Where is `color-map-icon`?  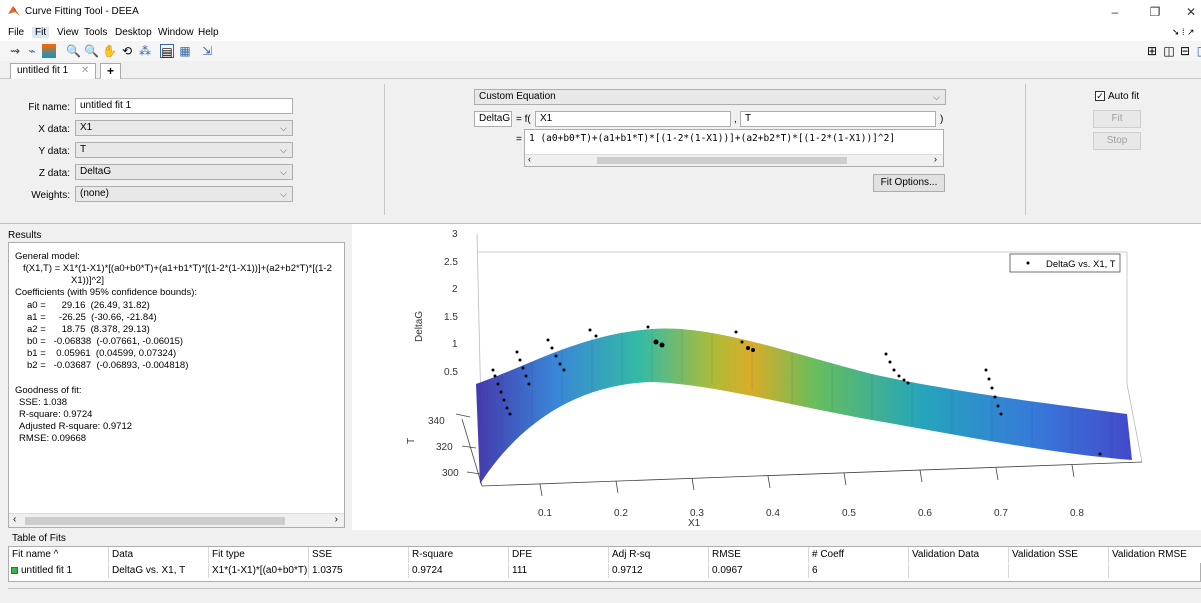
color-map-icon is located at coordinates (49, 51).